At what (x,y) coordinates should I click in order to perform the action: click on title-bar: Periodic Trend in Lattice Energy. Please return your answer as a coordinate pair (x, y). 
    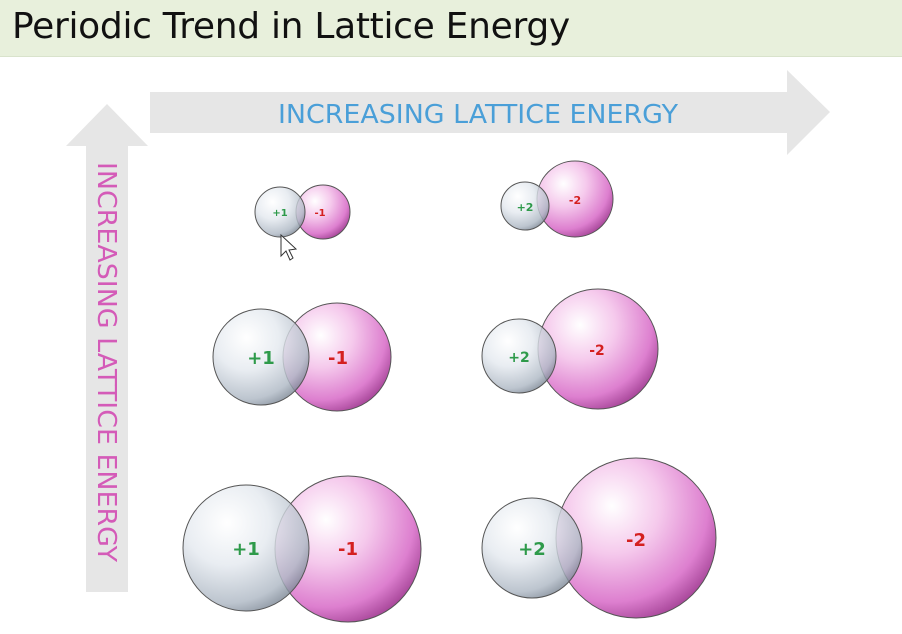
    Looking at the image, I should click on (451, 28).